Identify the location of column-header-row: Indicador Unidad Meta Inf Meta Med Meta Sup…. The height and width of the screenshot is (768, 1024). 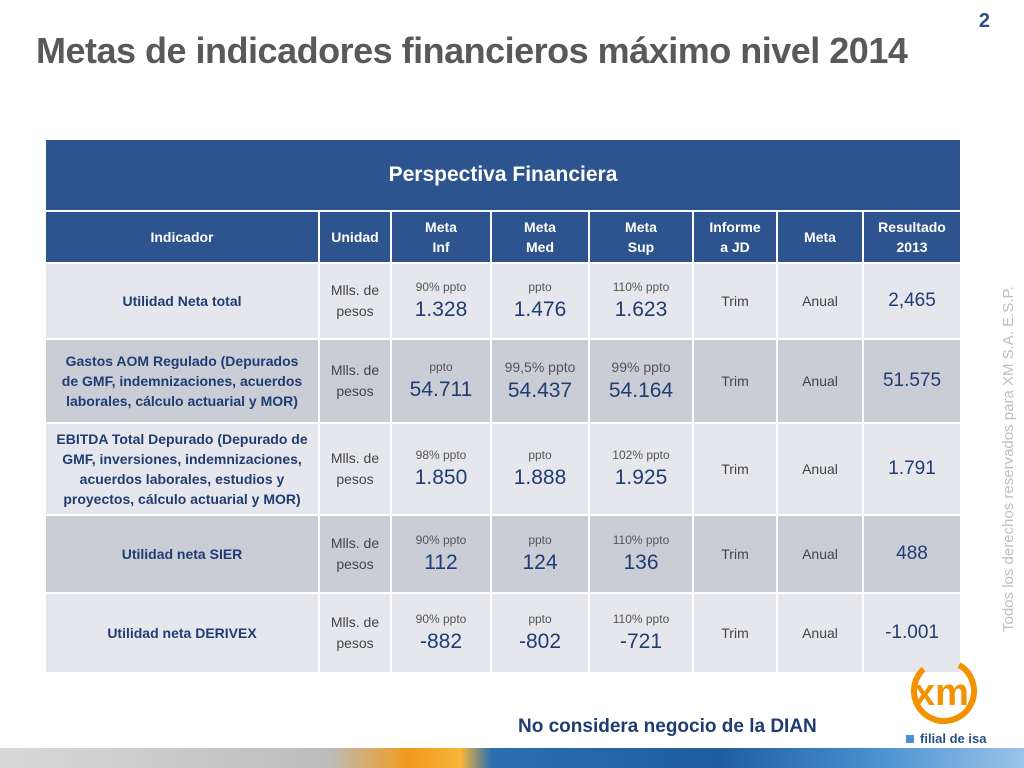
(503, 237).